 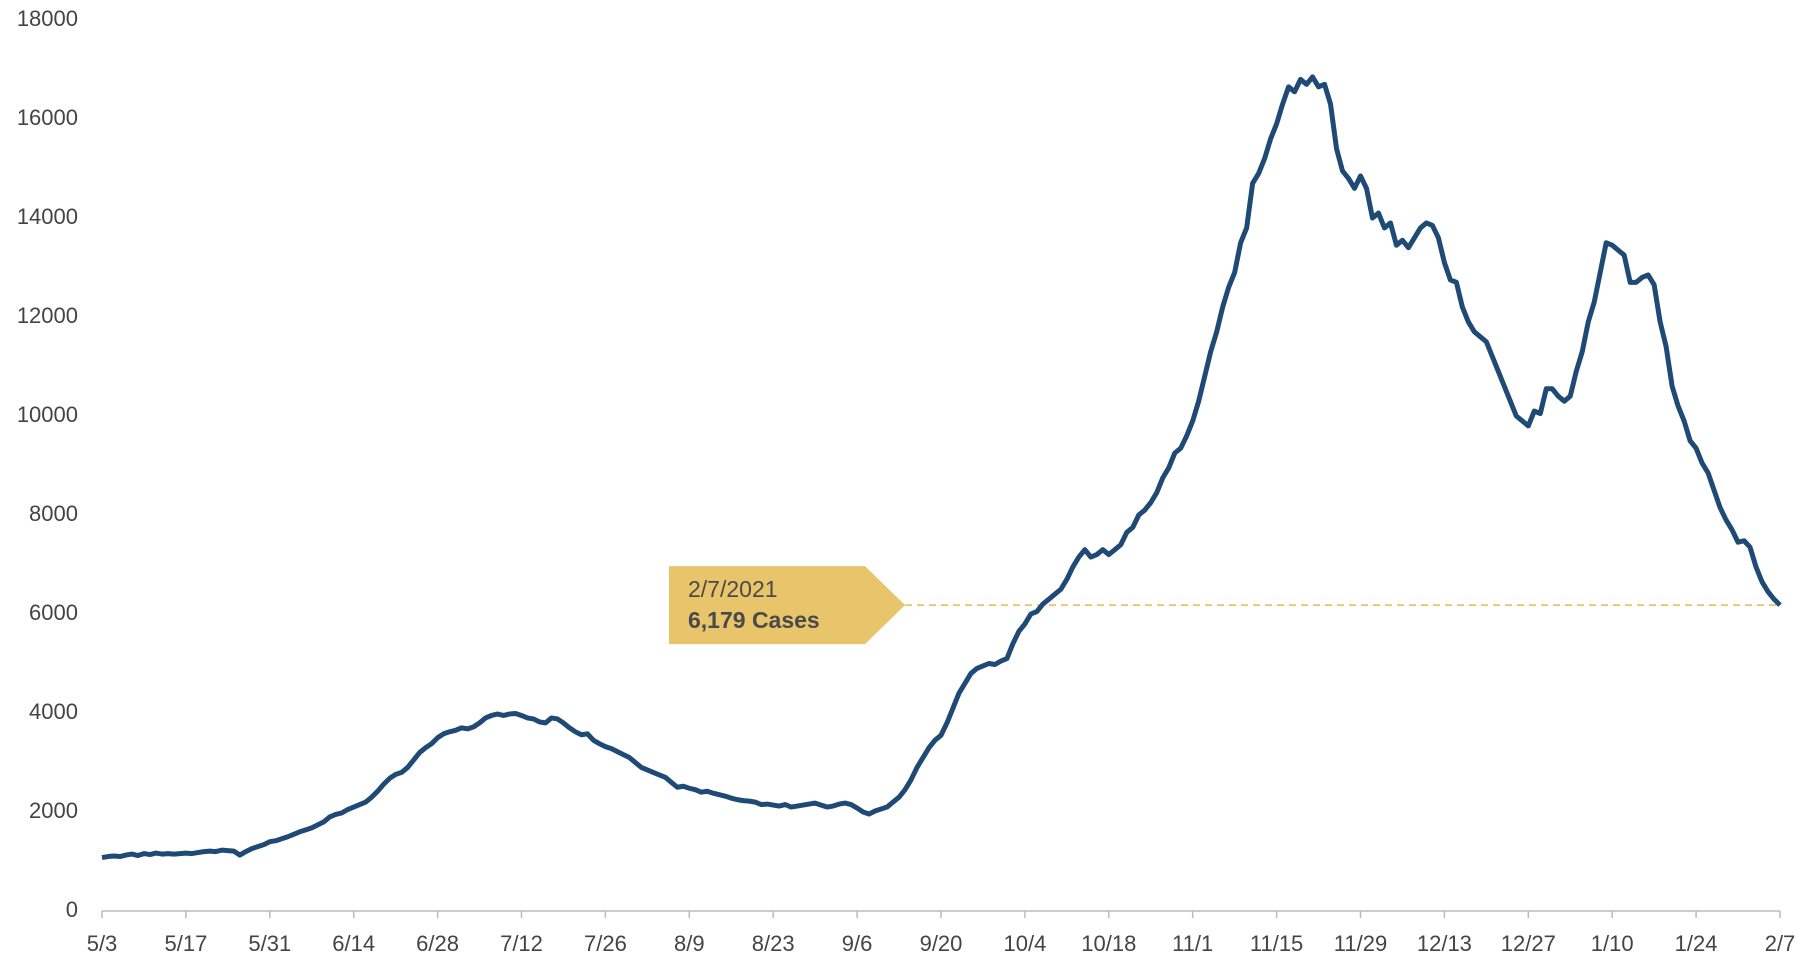 I want to click on y-tick-label: 18000, so click(x=47, y=18).